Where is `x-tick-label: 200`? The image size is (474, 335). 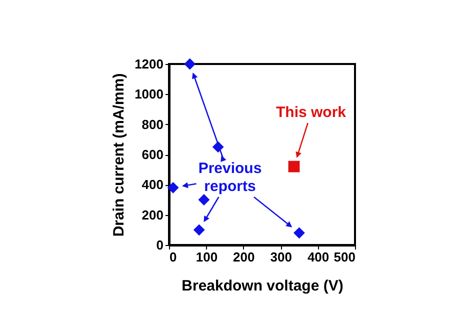
x-tick-label: 200 is located at coordinates (244, 257).